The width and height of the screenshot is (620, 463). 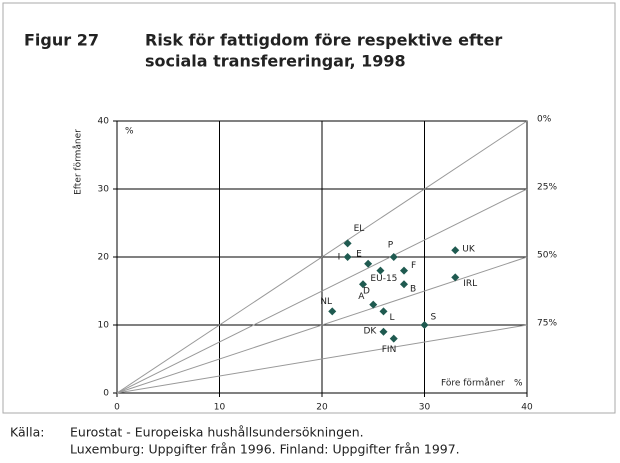 What do you see at coordinates (469, 250) in the screenshot?
I see `point-label: UK` at bounding box center [469, 250].